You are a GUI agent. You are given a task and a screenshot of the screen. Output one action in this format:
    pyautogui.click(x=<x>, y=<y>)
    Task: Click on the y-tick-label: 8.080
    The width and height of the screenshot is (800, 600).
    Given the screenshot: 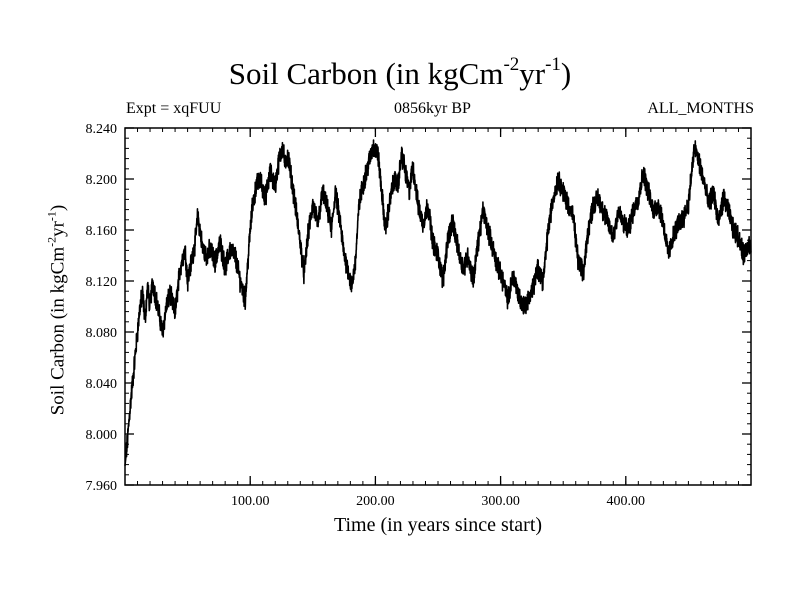 What is the action you would take?
    pyautogui.click(x=102, y=333)
    